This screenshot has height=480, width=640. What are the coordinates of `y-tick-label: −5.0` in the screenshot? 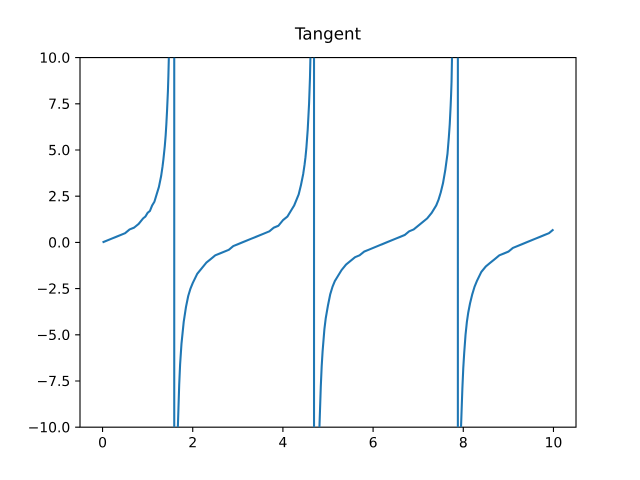 It's located at (54, 335).